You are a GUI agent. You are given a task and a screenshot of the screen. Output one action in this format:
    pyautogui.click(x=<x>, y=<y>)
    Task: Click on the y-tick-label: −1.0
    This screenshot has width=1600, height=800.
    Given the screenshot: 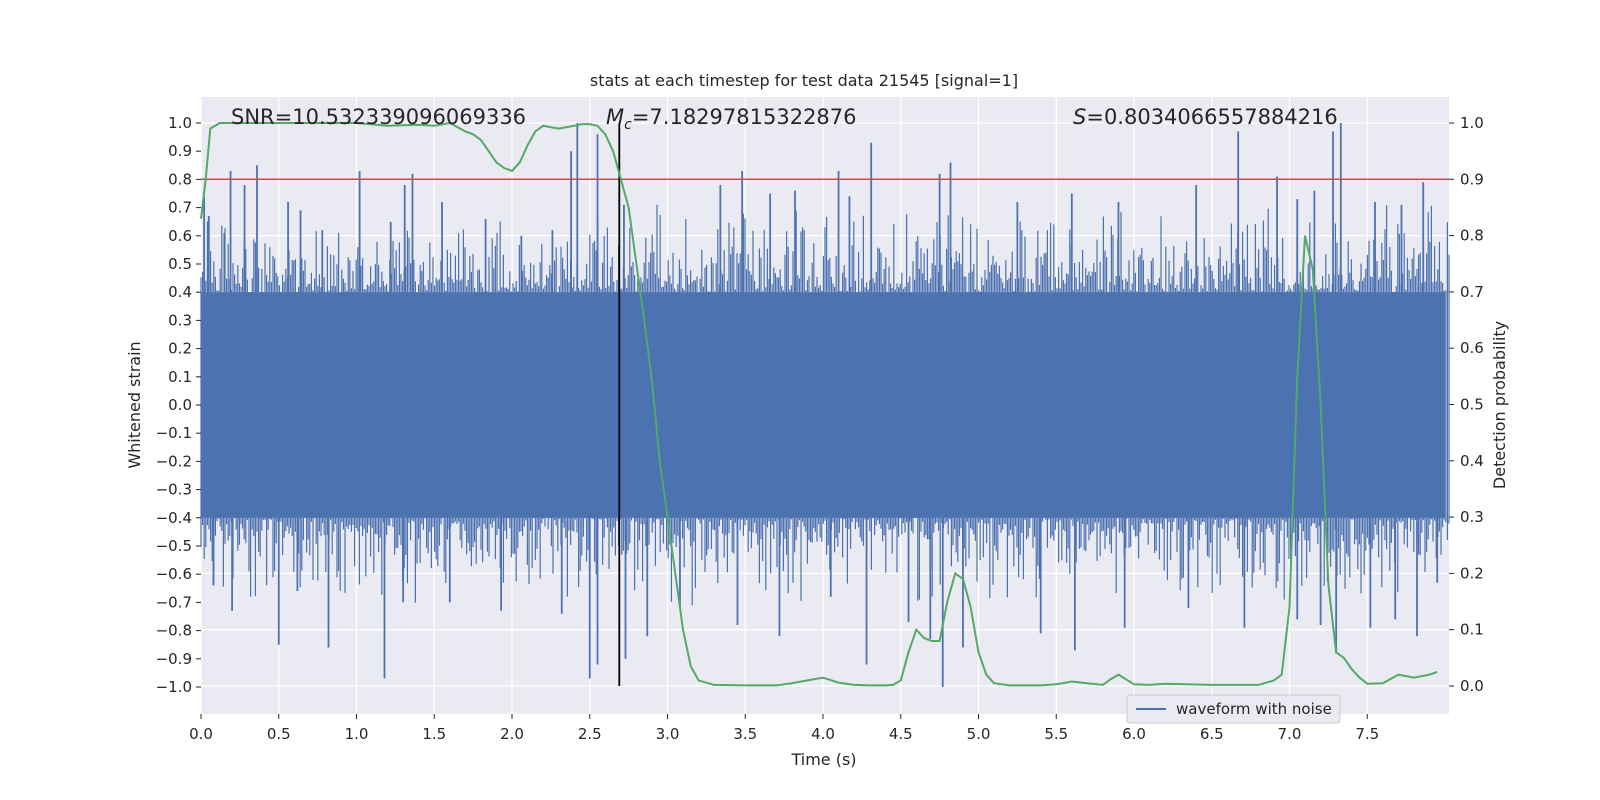 What is the action you would take?
    pyautogui.click(x=174, y=687)
    